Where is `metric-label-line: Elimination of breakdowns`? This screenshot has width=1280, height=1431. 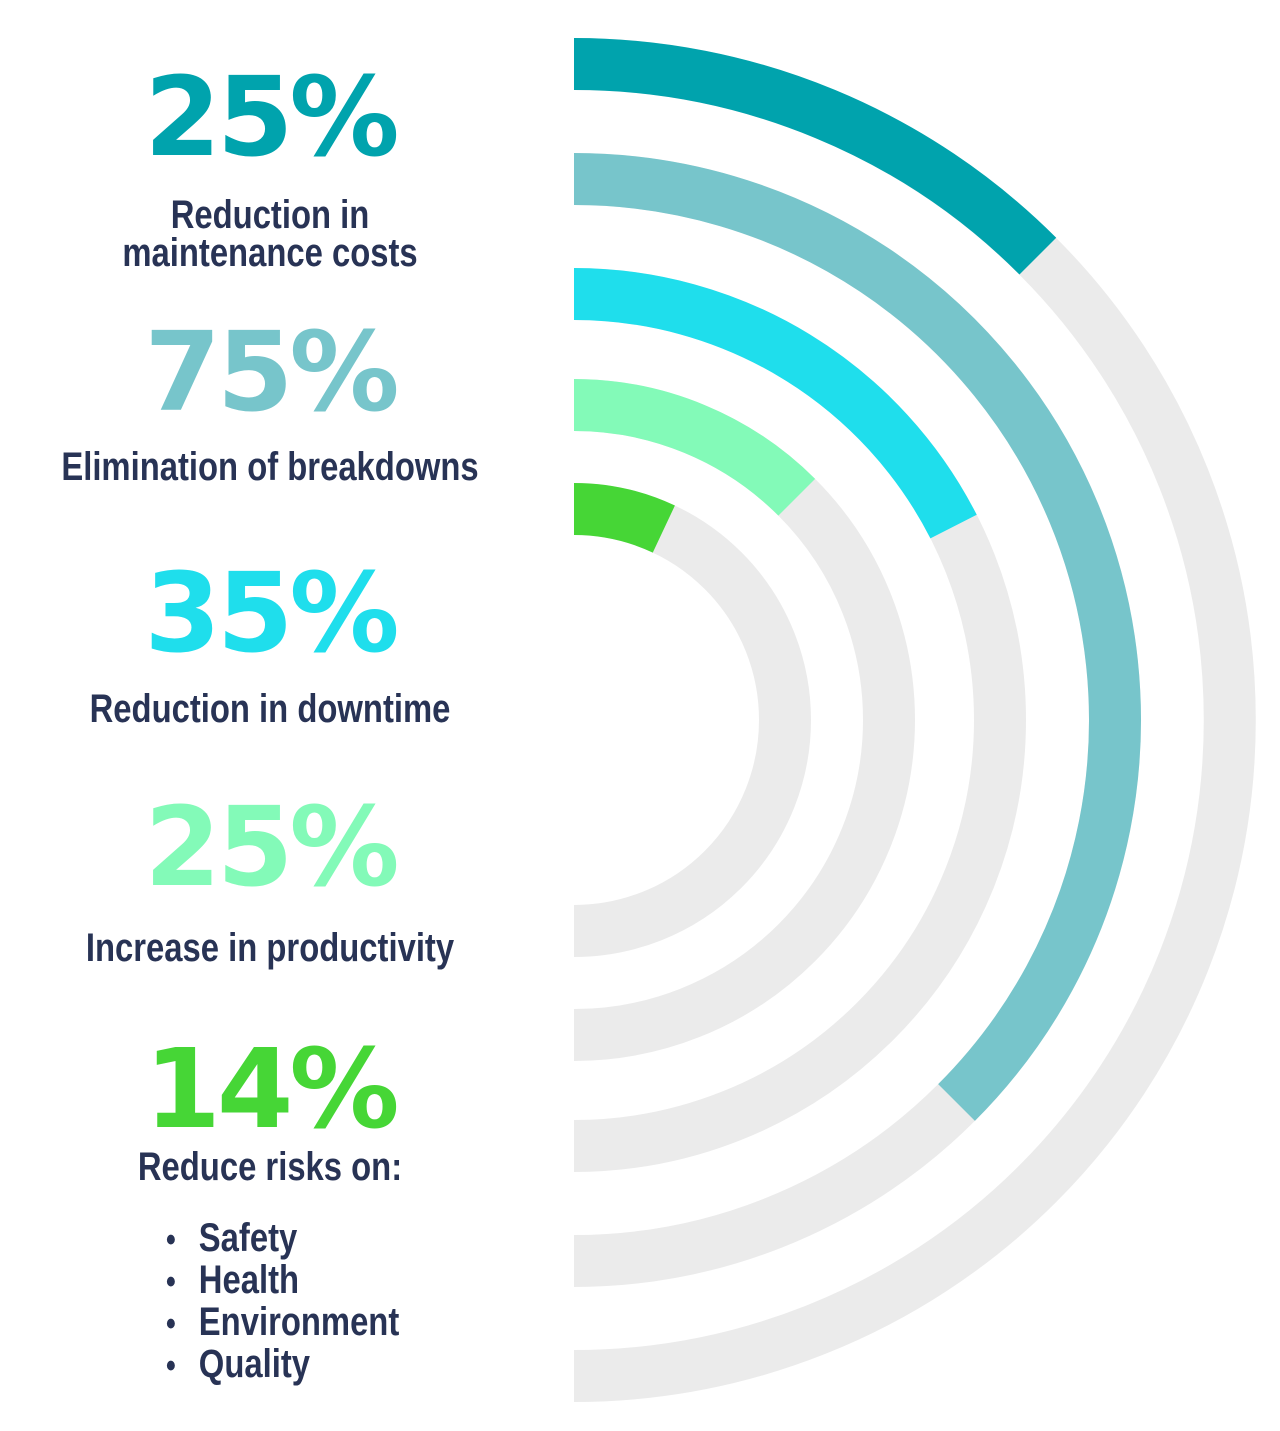
metric-label-line: Elimination of breakdowns is located at coordinates (270, 467).